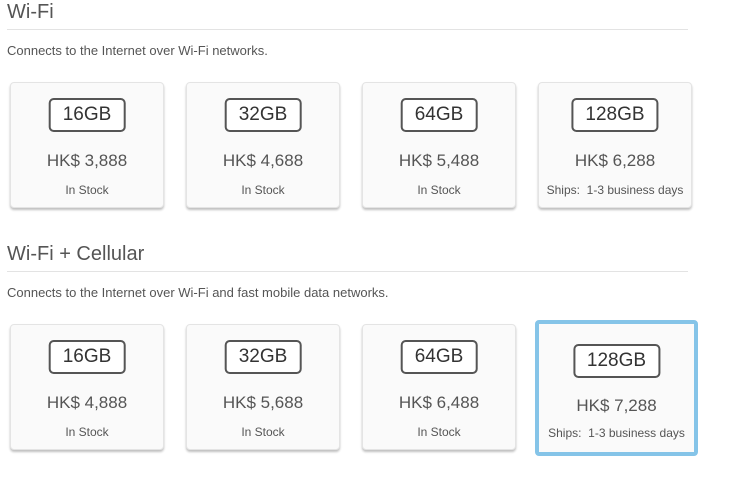 Image resolution: width=729 pixels, height=479 pixels. Describe the element at coordinates (615, 145) in the screenshot. I see `option-card-128gb: 128GB HK$ 6,288 Ships: 1-3 business days` at that location.